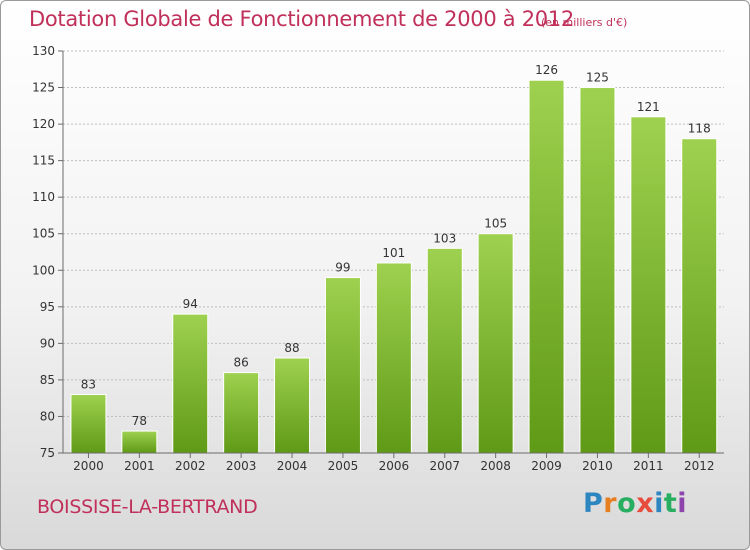 The width and height of the screenshot is (750, 550). Describe the element at coordinates (43, 88) in the screenshot. I see `y-tick-label: 125` at that location.